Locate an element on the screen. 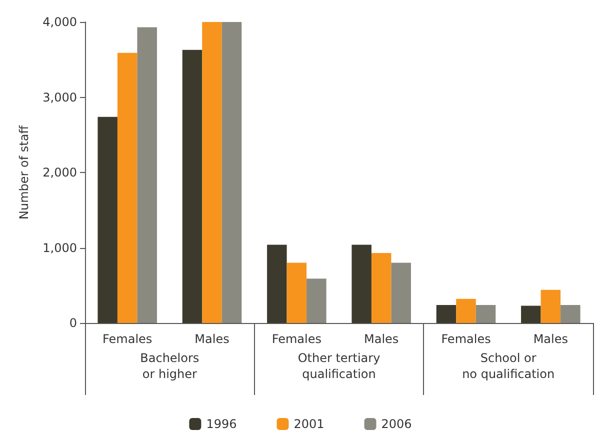 Image resolution: width=601 pixels, height=443 pixels. y-tick-label: 2,000 is located at coordinates (59, 173).